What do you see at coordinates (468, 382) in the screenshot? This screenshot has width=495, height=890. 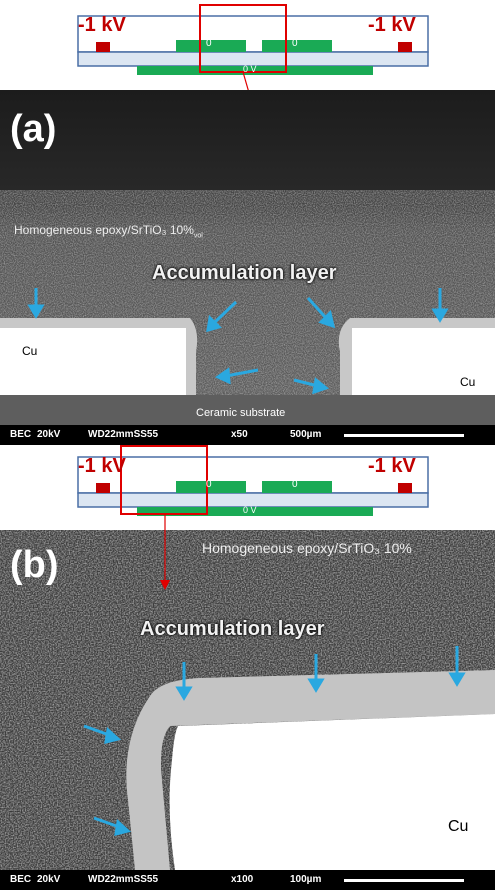 I see `cu-right-label: Cu` at bounding box center [468, 382].